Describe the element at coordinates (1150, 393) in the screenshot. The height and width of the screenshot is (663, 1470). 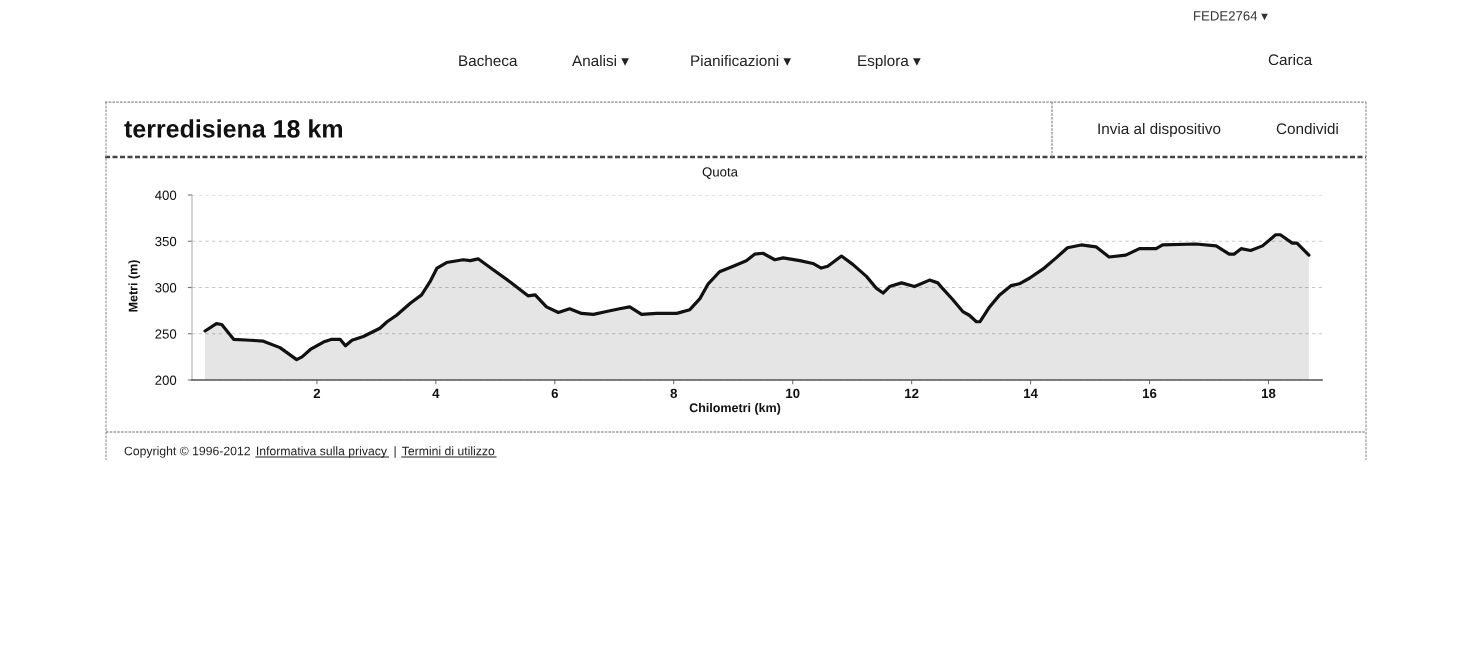
I see `x-tick-label: 16` at that location.